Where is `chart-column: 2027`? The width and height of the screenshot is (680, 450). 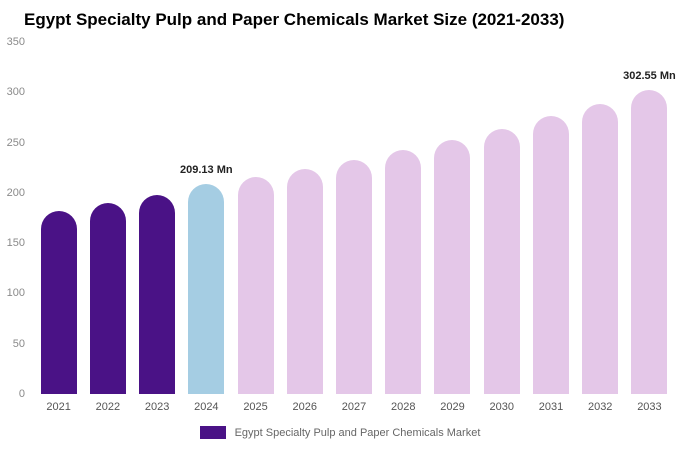
chart-column: 2027 is located at coordinates (353, 227).